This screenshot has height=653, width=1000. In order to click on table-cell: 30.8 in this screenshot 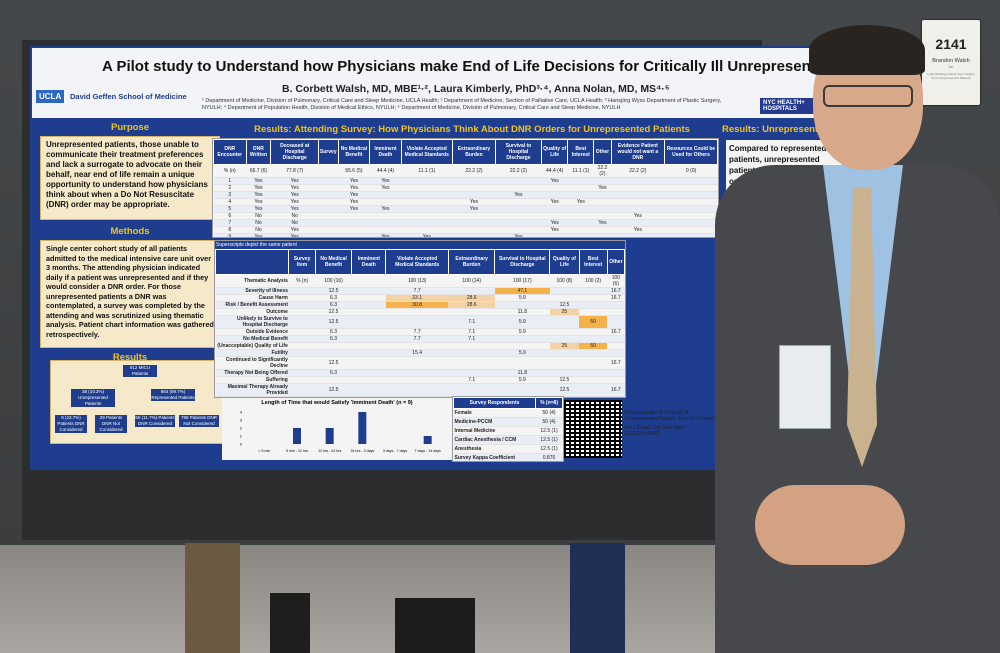, I will do `click(417, 305)`.